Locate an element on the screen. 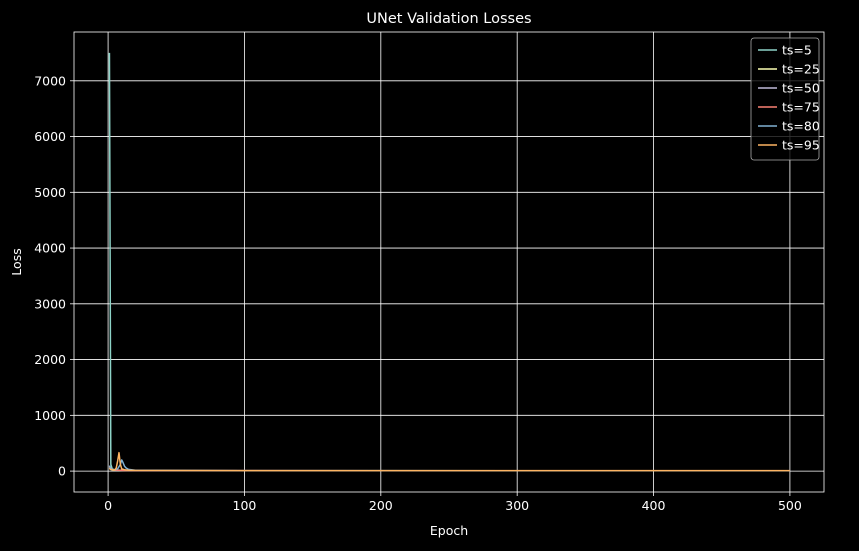 This screenshot has height=551, width=859. legend-label: ts=80 is located at coordinates (801, 126).